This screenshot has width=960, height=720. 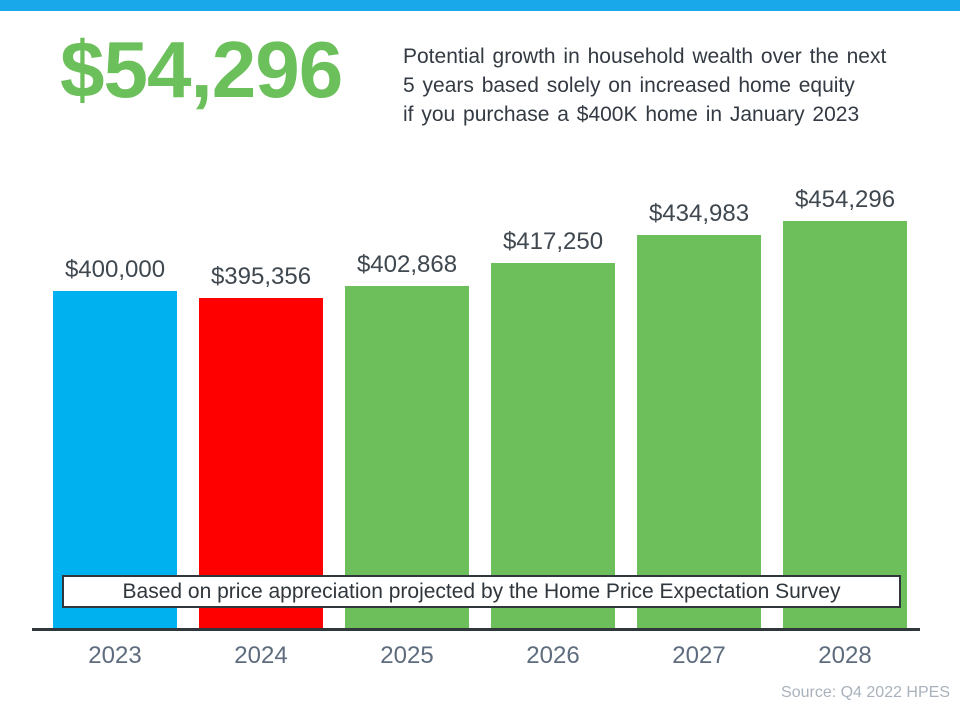 I want to click on bar-2025, so click(x=407, y=457).